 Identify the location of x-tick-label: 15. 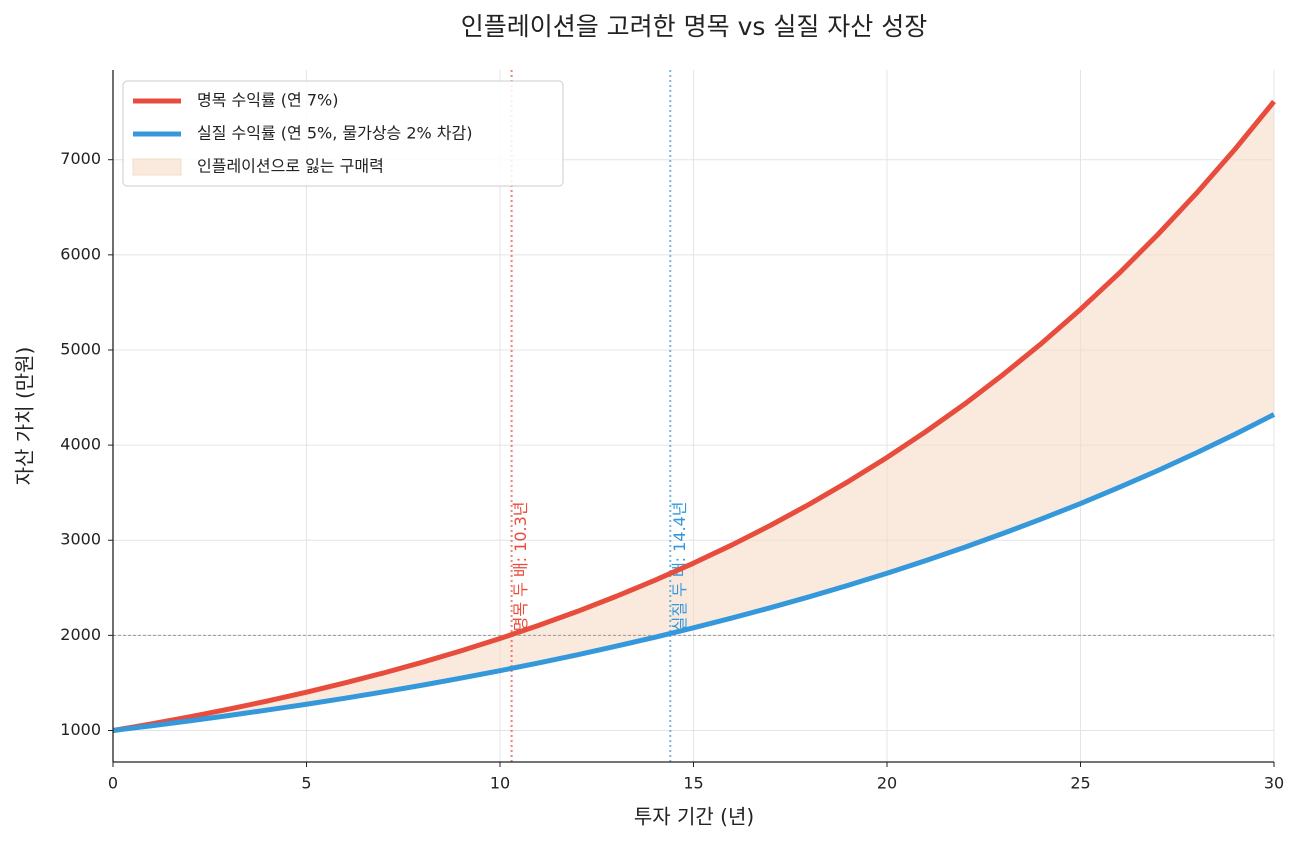
(693, 783).